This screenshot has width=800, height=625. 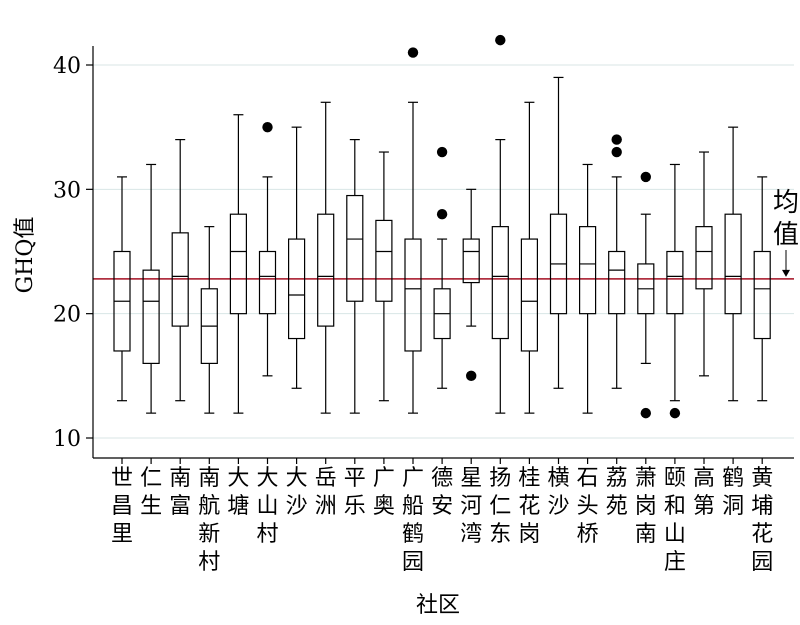 I want to click on x-tick-label: 荔, so click(x=617, y=478).